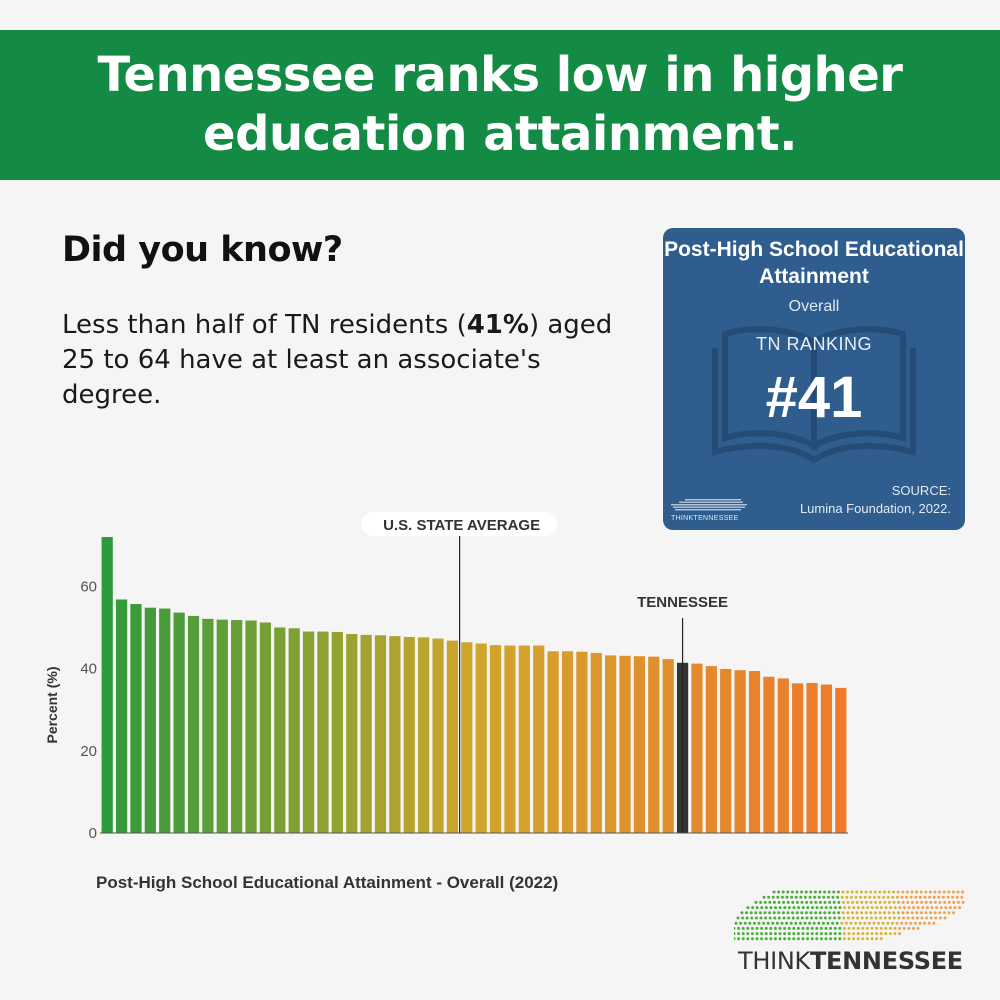 This screenshot has height=1000, width=1000. Describe the element at coordinates (814, 397) in the screenshot. I see `card-rank: #41` at that location.